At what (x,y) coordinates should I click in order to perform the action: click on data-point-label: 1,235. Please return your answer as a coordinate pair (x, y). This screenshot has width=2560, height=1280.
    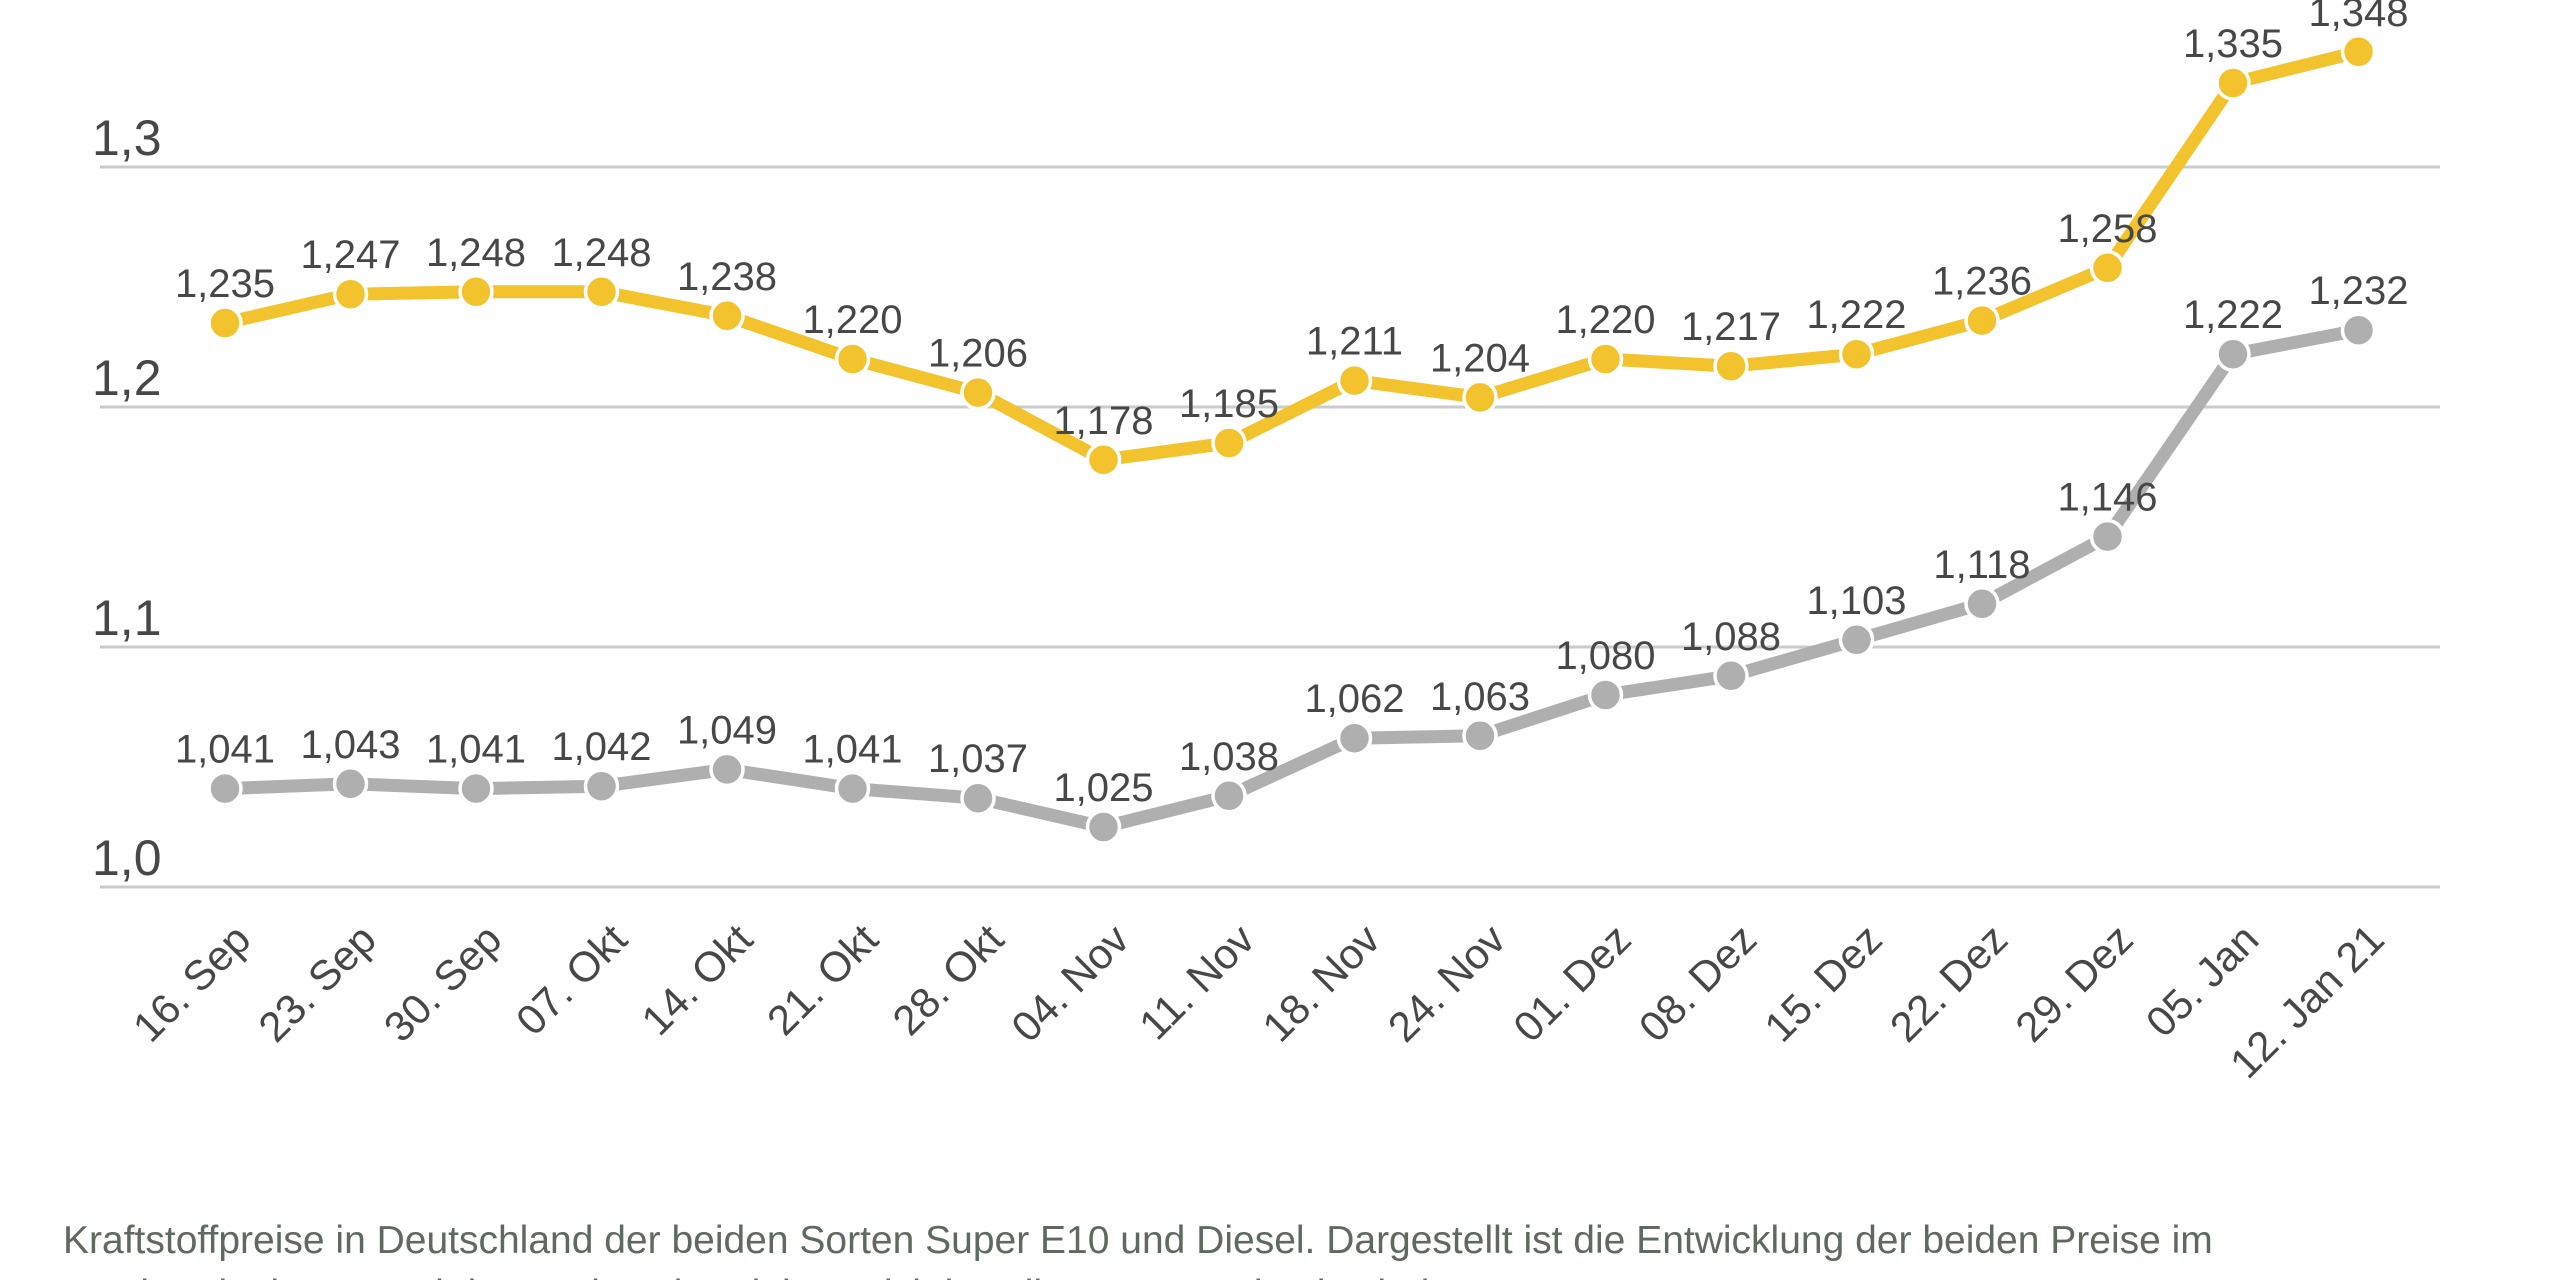
    Looking at the image, I should click on (225, 284).